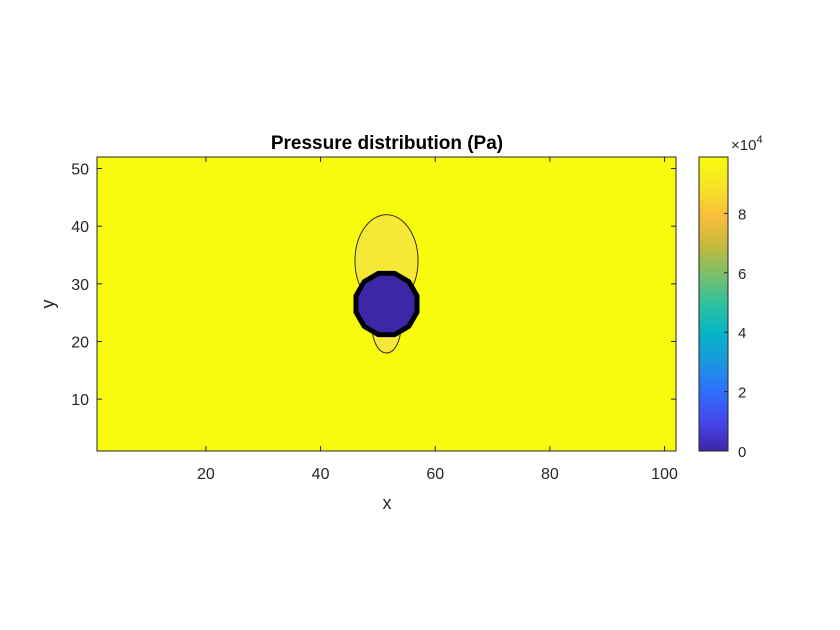  What do you see at coordinates (713, 304) in the screenshot?
I see `colorbar-gradient` at bounding box center [713, 304].